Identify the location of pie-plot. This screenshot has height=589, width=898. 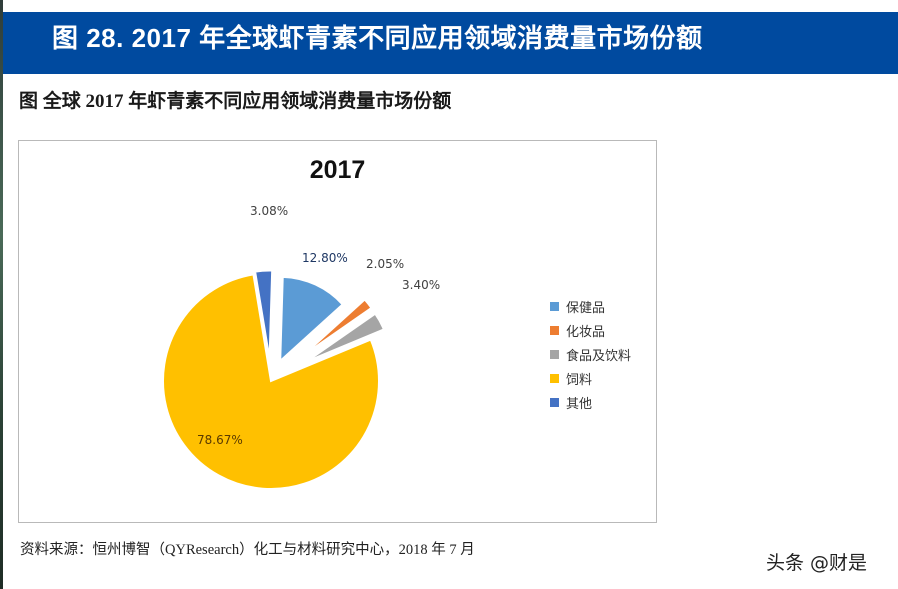
(274, 379).